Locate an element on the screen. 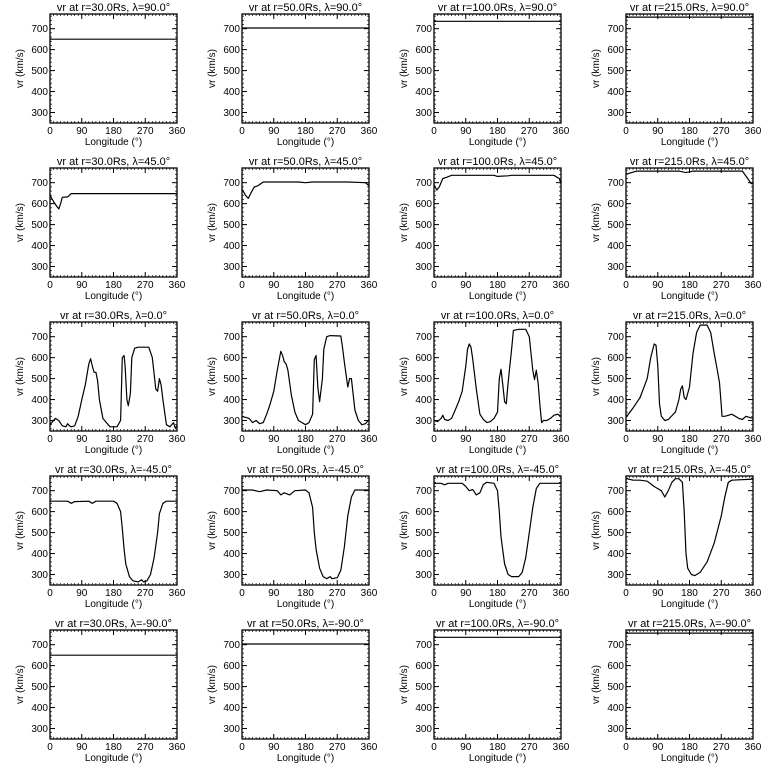 The height and width of the screenshot is (768, 768). panel-title: vr at r=100.0Rs, λ=0.0° is located at coordinates (497, 316).